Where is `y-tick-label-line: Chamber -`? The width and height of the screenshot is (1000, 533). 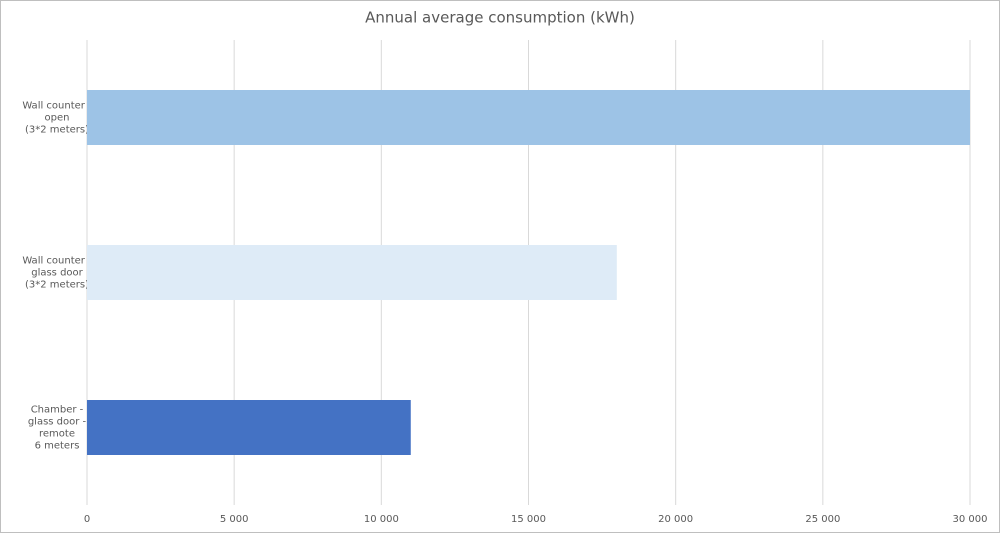 y-tick-label-line: Chamber - is located at coordinates (57, 410).